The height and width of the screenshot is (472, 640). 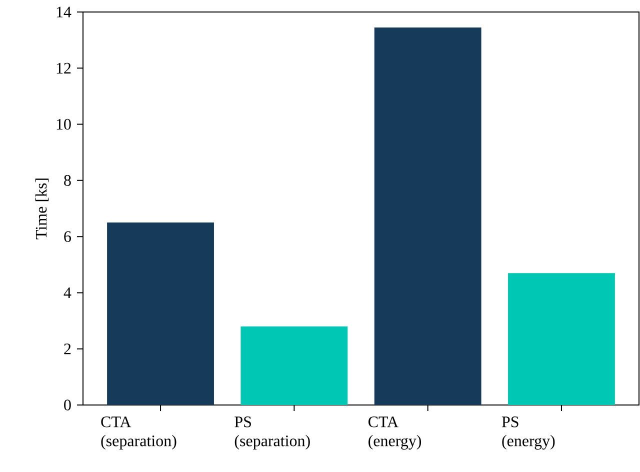 I want to click on x-tick-label: PS (separation), so click(x=272, y=433).